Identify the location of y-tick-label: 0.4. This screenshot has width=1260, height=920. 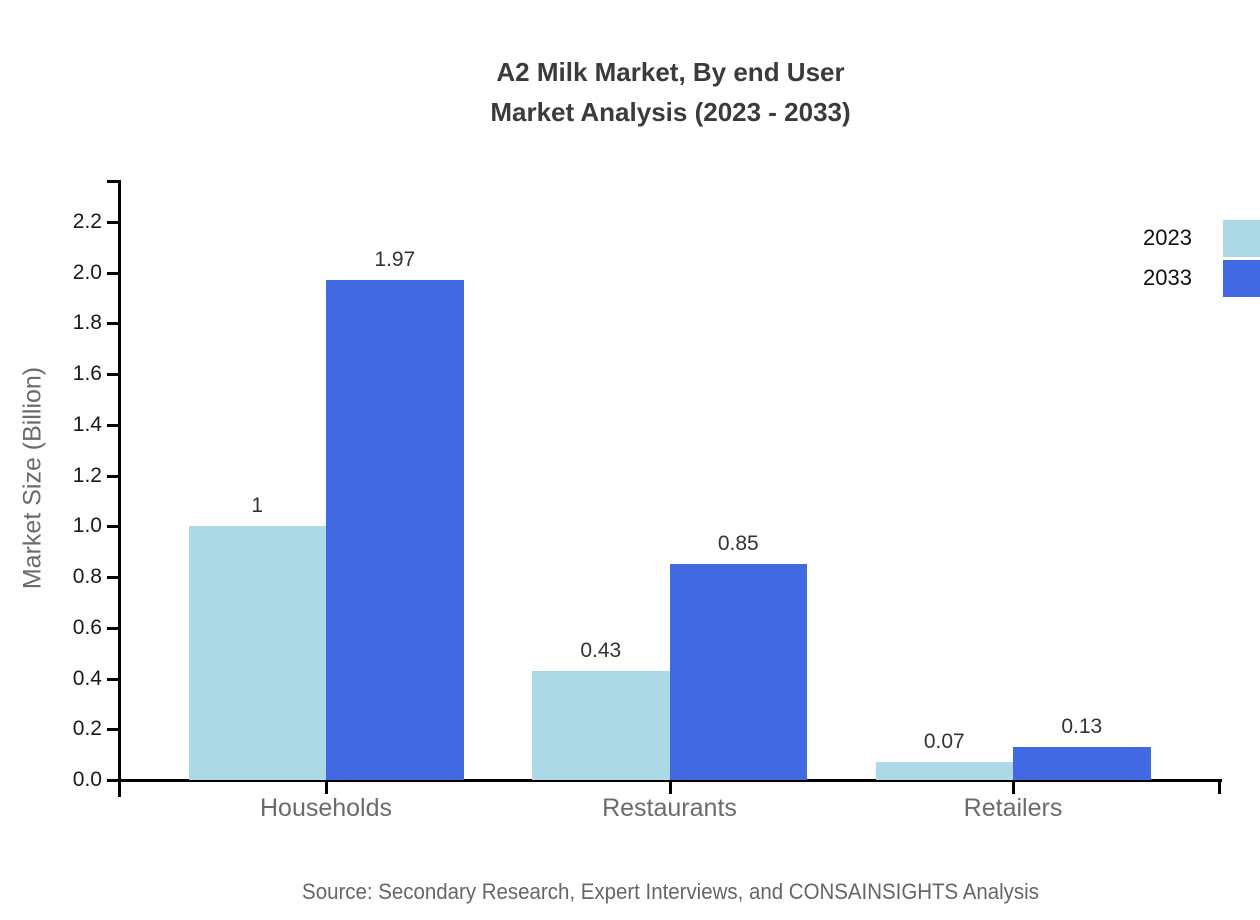
(87, 678).